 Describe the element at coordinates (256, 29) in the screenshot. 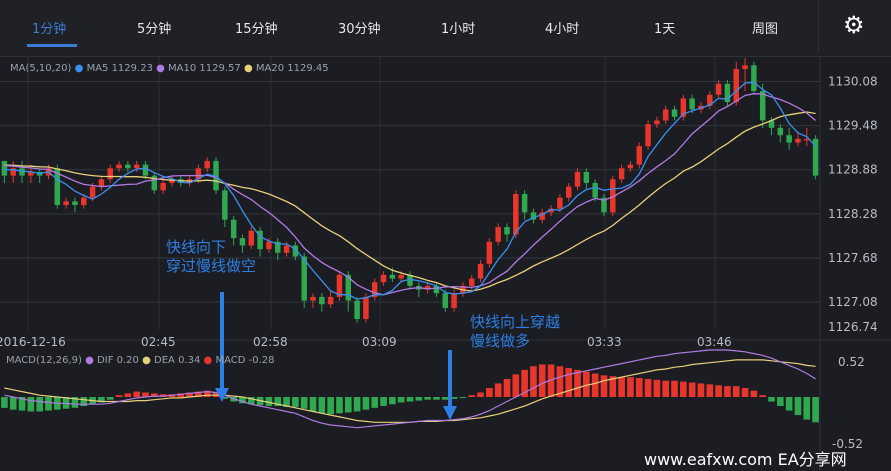

I see `tab-15-minute: 15分钟` at that location.